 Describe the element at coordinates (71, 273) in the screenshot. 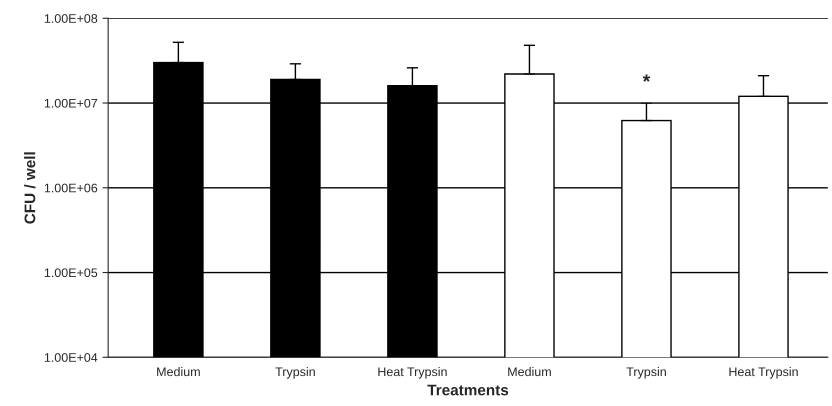

I see `y-tick-label: 1.00E+05` at that location.